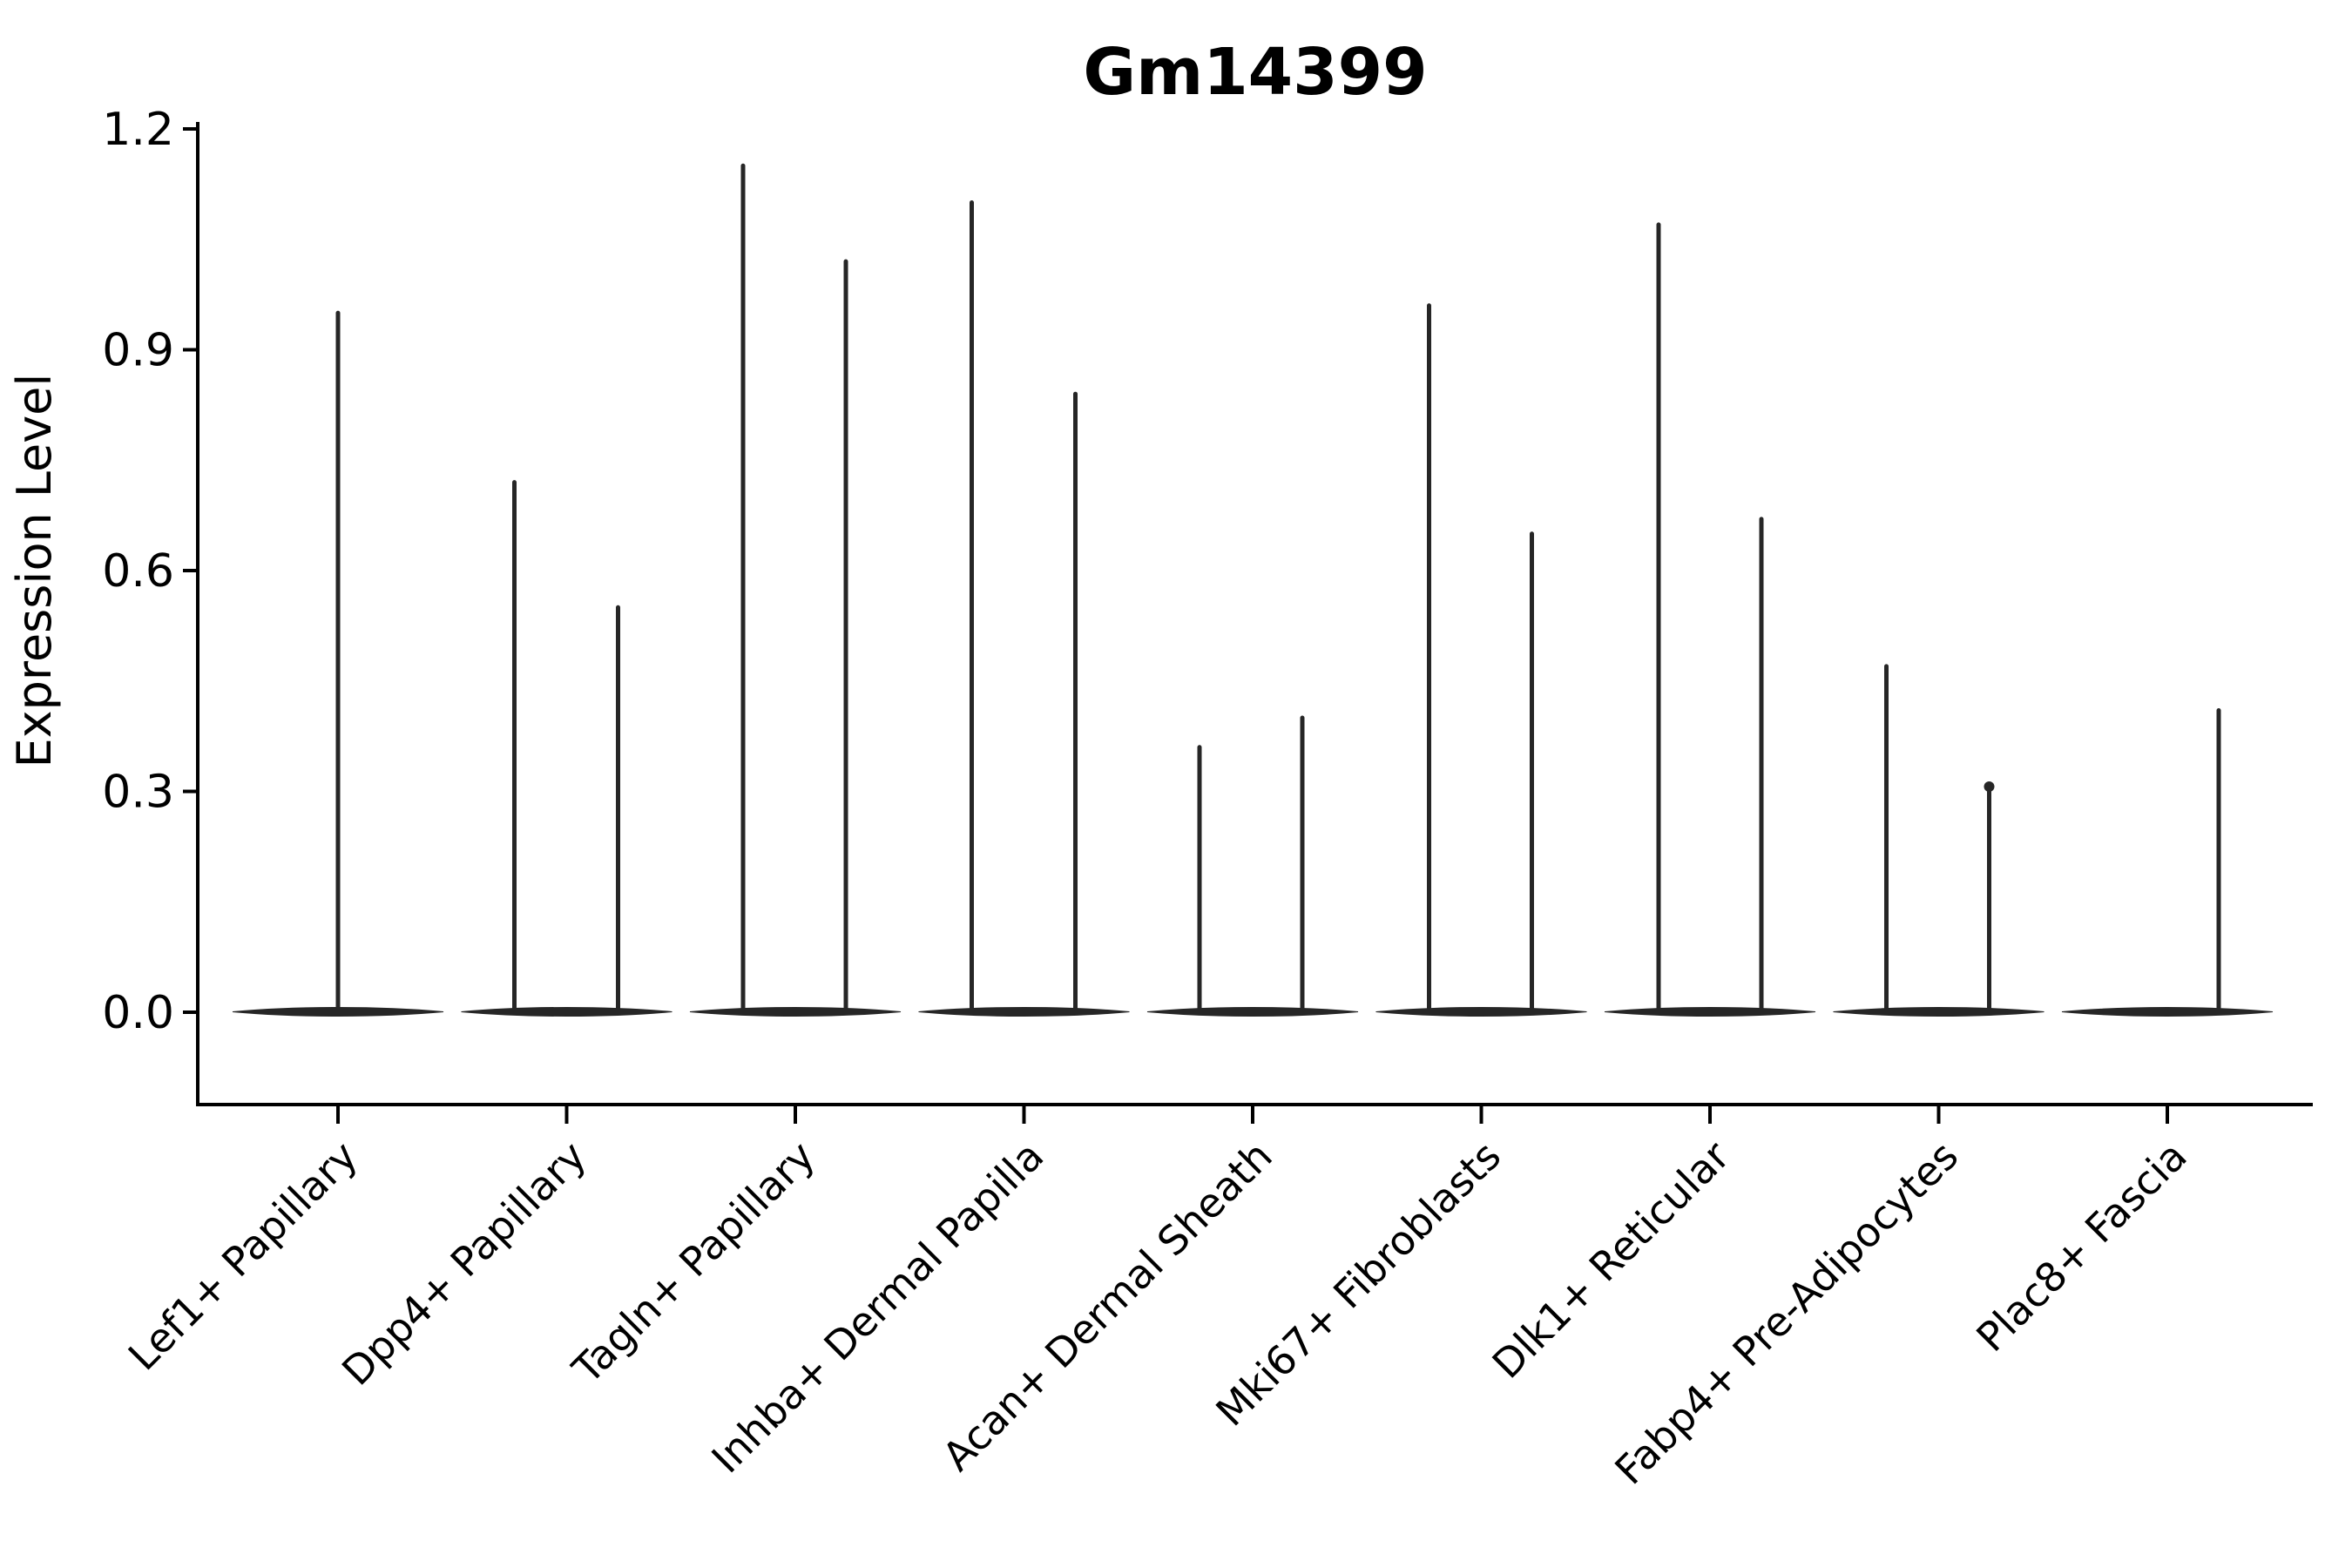 The height and width of the screenshot is (1568, 2352). What do you see at coordinates (138, 351) in the screenshot?
I see `y-tick-label: 0.9` at bounding box center [138, 351].